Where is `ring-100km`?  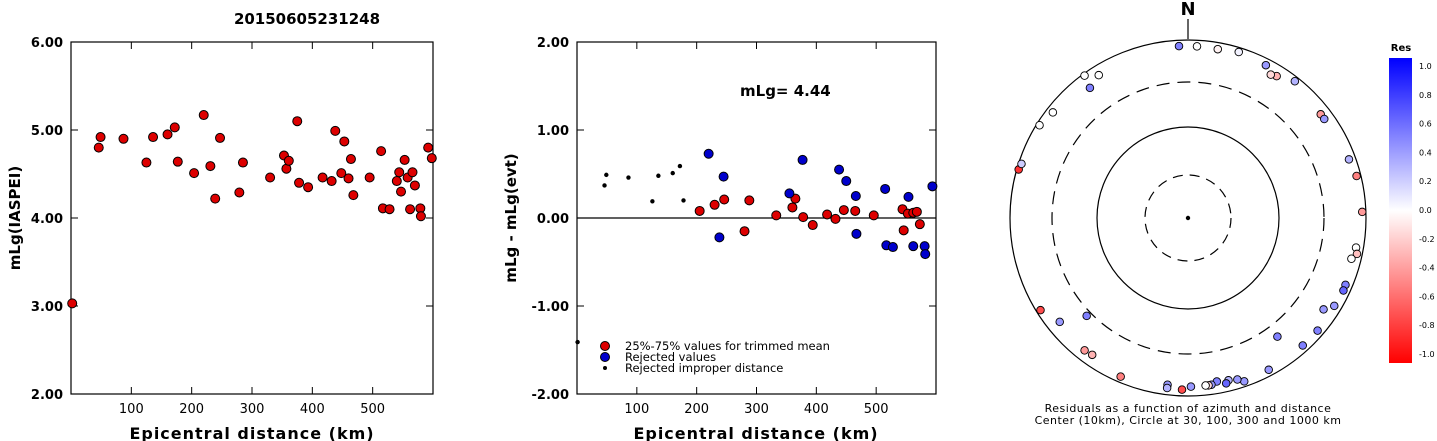
ring-100km is located at coordinates (1188, 218).